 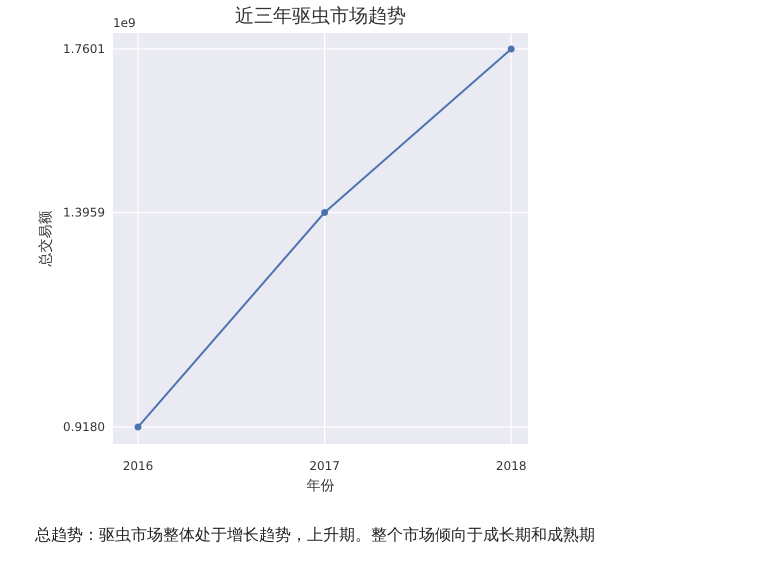 I want to click on text: 总趋势：驱虫市场整体处于增长趋势，上升期。整个市场倾向于成长期和成熟期, so click(x=314, y=534).